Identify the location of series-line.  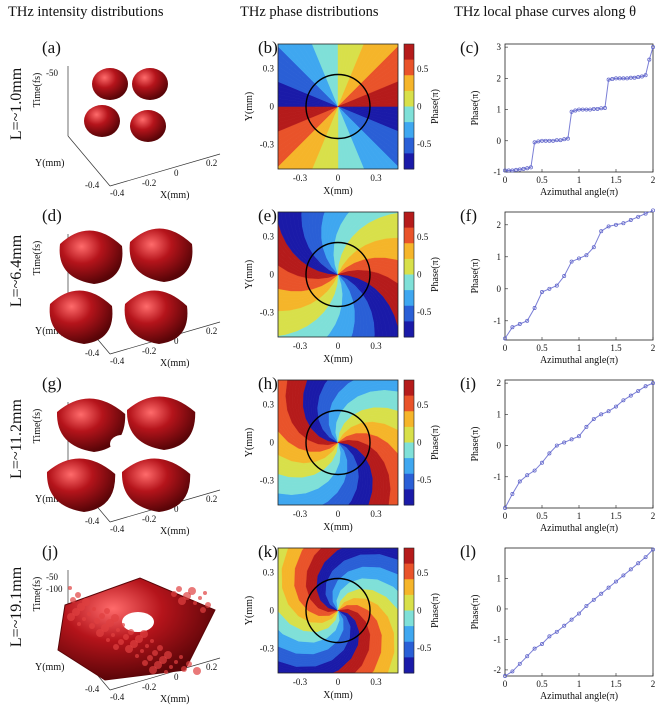
(579, 613).